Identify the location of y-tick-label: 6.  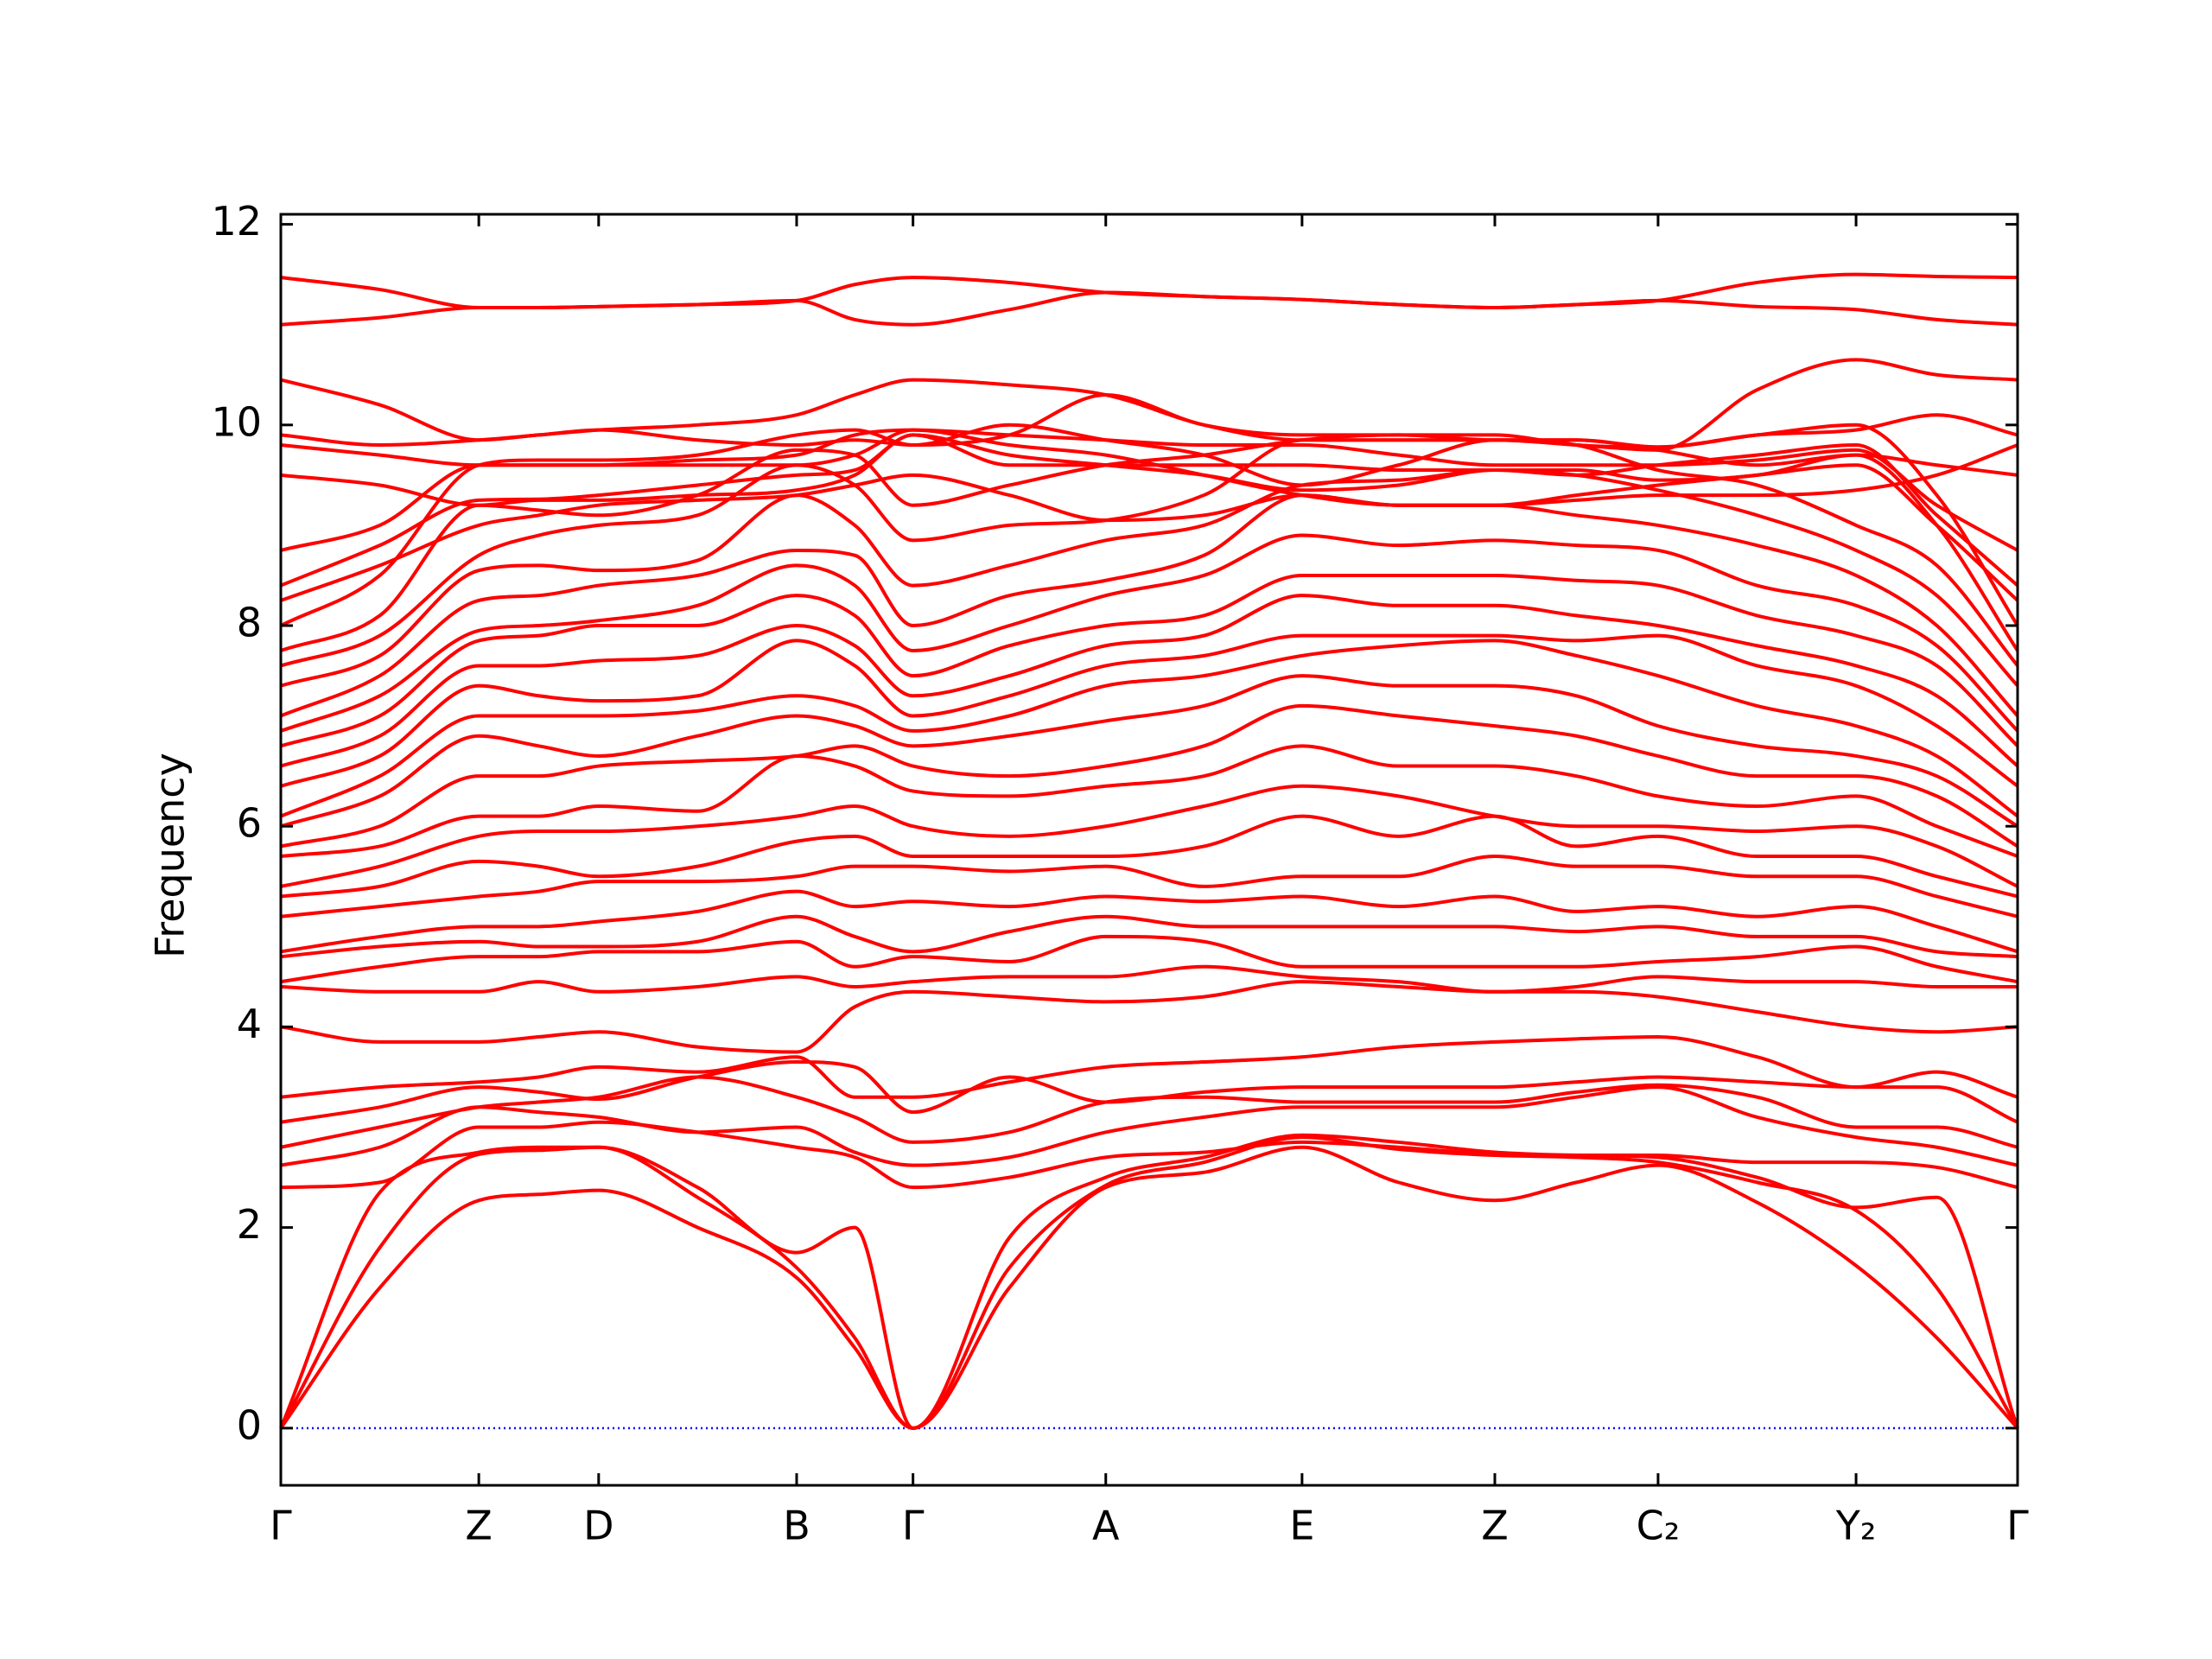
(249, 823).